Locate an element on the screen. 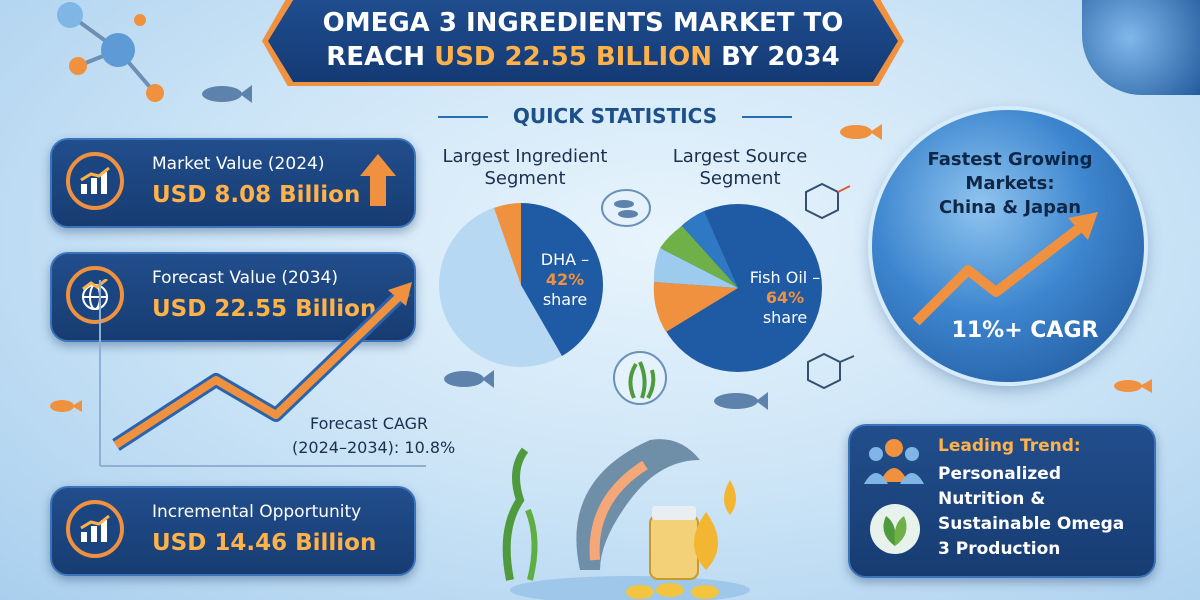 The height and width of the screenshot is (600, 1200). globe-icon is located at coordinates (1008, 246).